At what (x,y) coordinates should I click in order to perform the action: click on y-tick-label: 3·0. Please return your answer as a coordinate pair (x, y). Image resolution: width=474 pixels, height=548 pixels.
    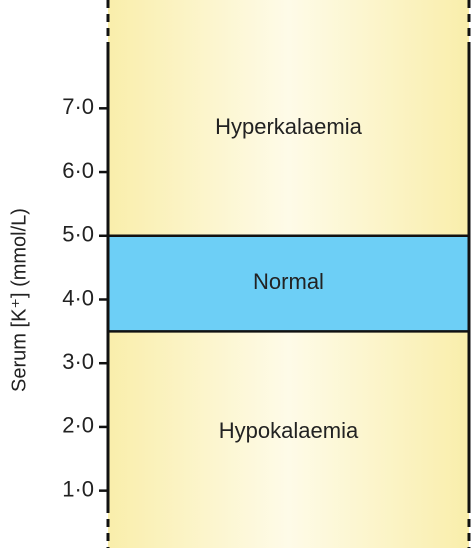
    Looking at the image, I should click on (78, 361).